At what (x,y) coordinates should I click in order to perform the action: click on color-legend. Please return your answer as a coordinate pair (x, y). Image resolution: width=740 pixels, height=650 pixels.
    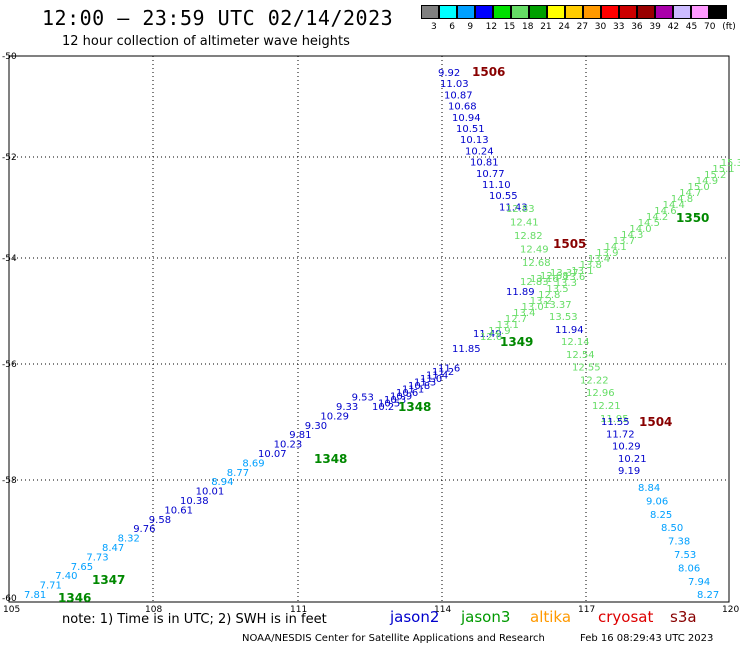
    Looking at the image, I should click on (574, 12).